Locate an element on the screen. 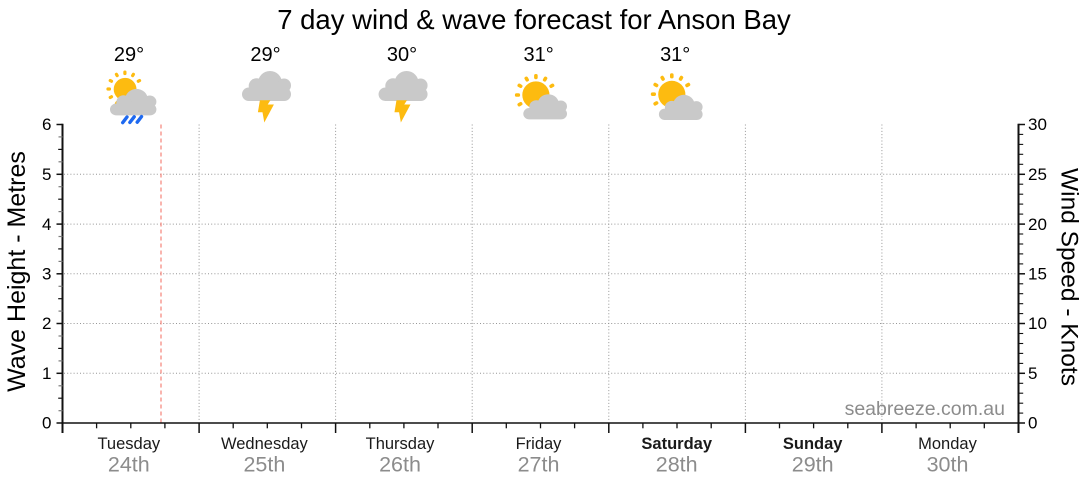  svg-text: Wave Height - Metres is located at coordinates (17, 271).